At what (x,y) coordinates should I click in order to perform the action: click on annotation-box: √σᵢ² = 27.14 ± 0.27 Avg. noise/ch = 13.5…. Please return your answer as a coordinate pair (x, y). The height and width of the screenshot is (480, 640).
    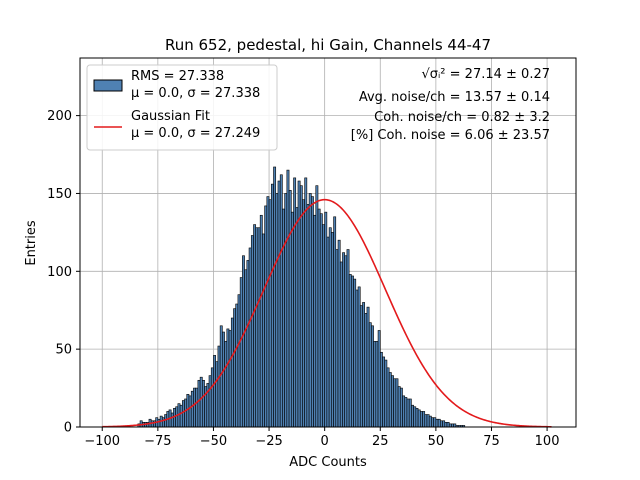
    Looking at the image, I should click on (450, 105).